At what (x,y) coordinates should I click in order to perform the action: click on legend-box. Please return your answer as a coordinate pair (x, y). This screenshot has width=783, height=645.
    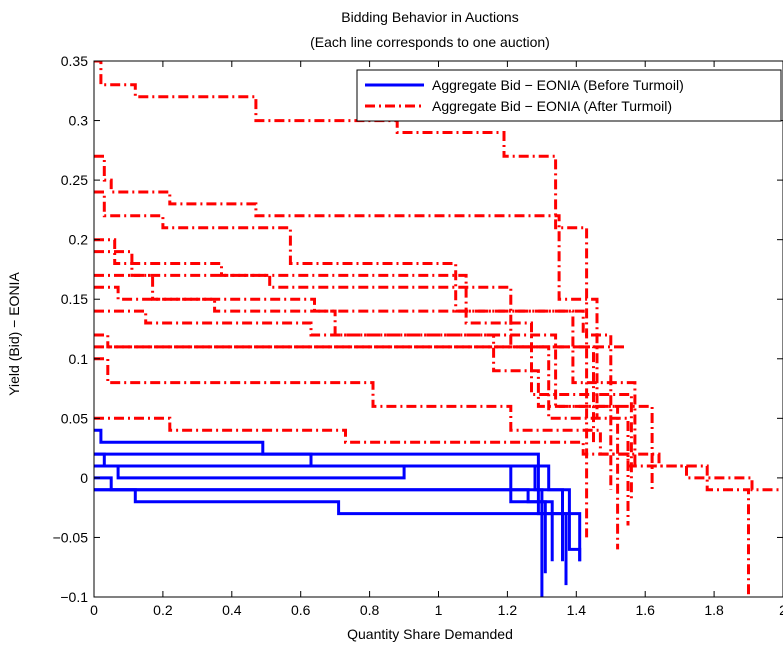
    Looking at the image, I should click on (569, 95).